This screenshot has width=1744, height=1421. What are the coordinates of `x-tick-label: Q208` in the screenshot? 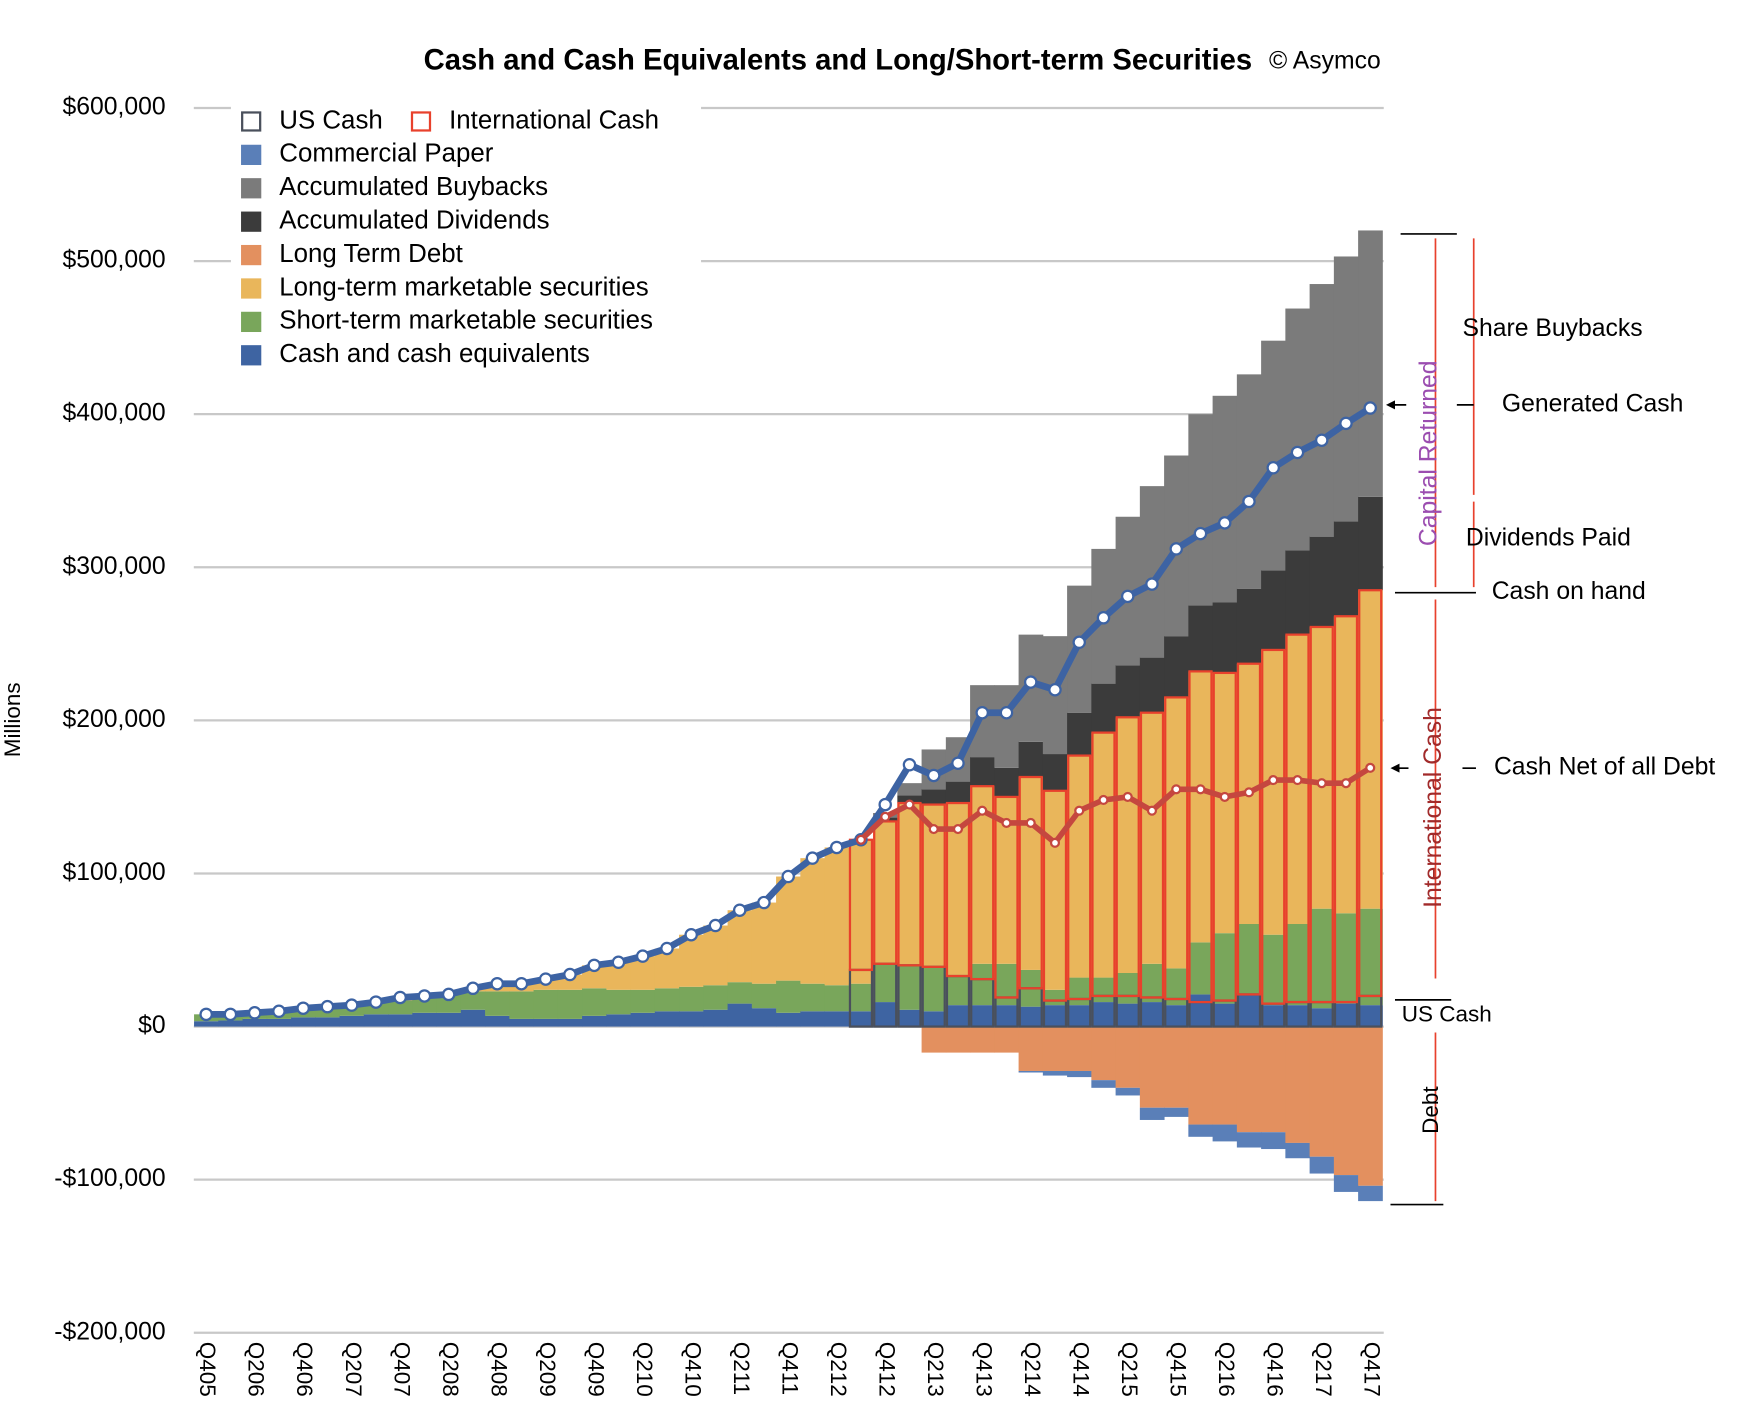 It's located at (450, 1369).